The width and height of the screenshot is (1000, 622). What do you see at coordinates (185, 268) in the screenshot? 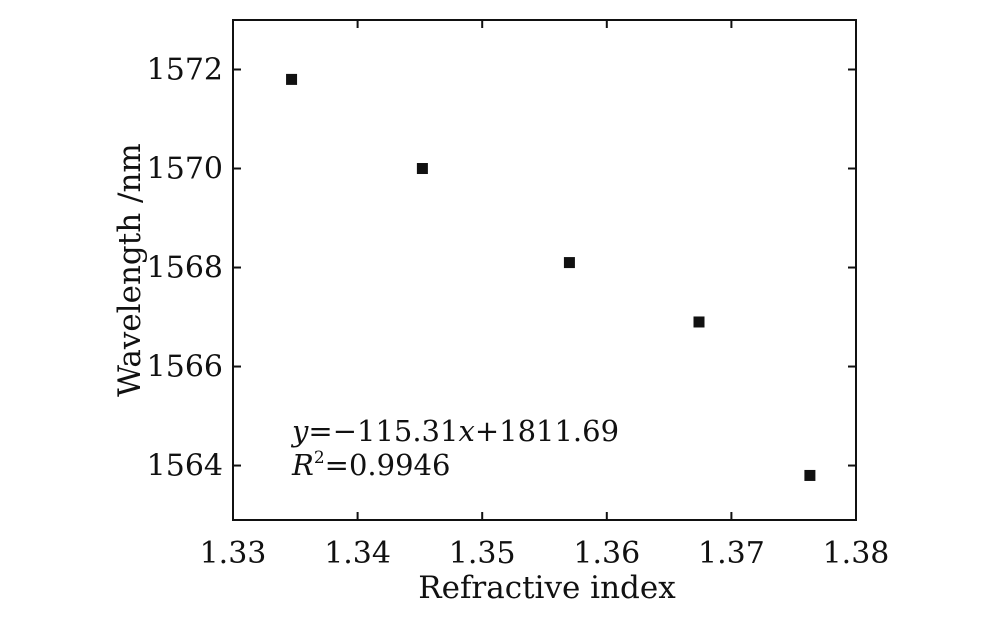
I see `y-tick-label: 1568` at bounding box center [185, 268].